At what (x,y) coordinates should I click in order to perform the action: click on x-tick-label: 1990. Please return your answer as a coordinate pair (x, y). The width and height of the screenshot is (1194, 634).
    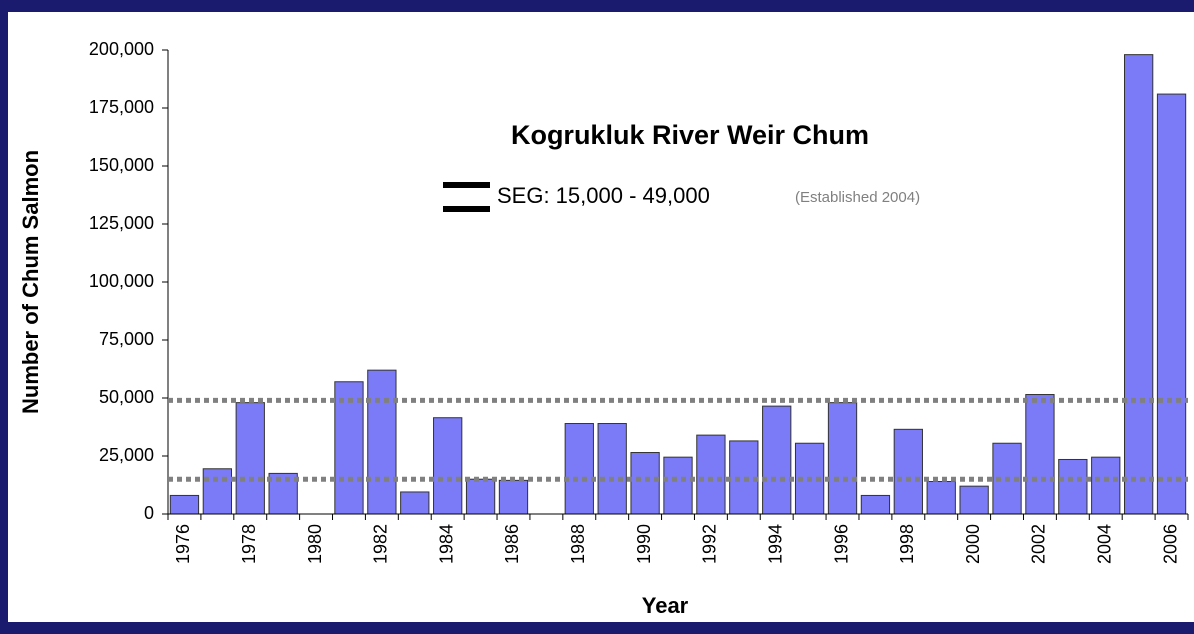
    Looking at the image, I should click on (644, 544).